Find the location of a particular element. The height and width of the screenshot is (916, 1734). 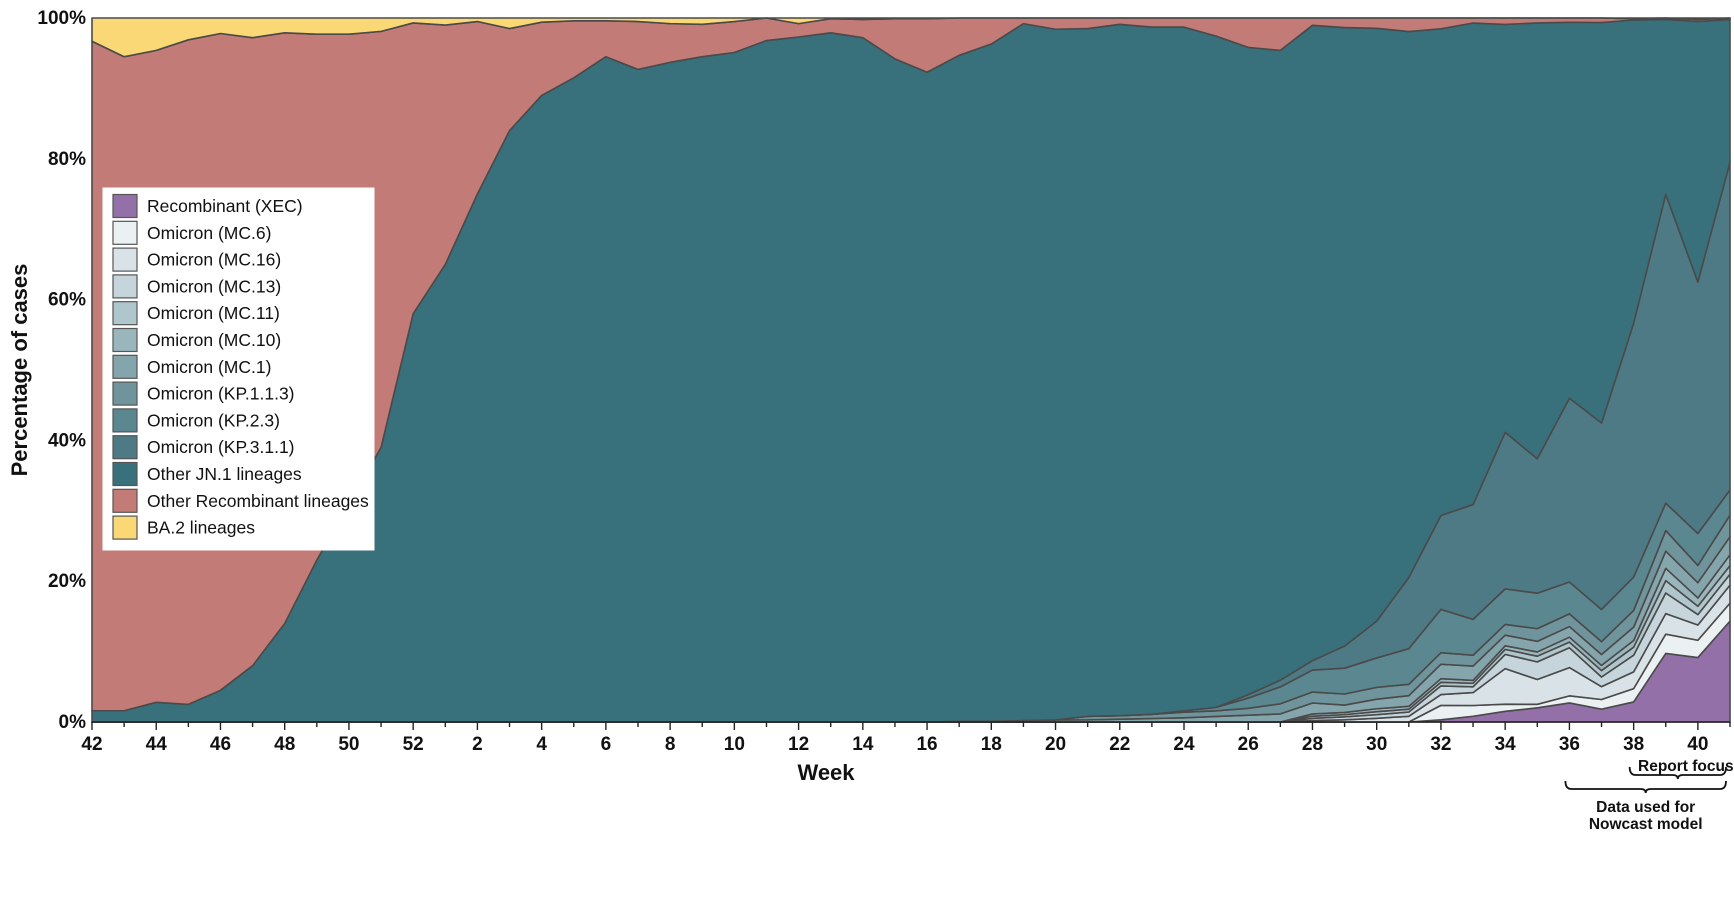

x-tick-label: 36 is located at coordinates (1569, 744).